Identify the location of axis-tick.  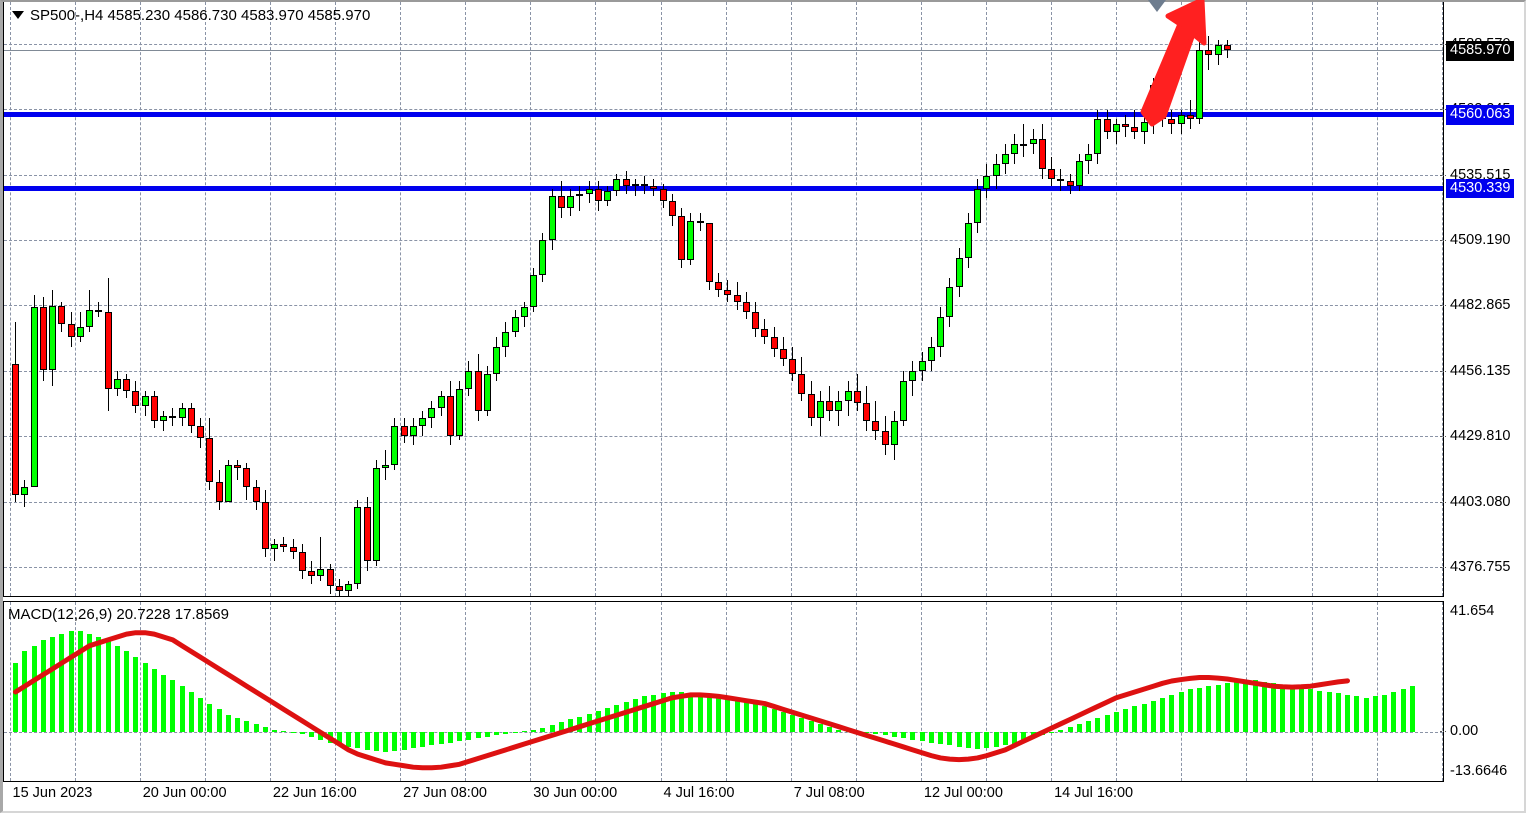
(1443, 305).